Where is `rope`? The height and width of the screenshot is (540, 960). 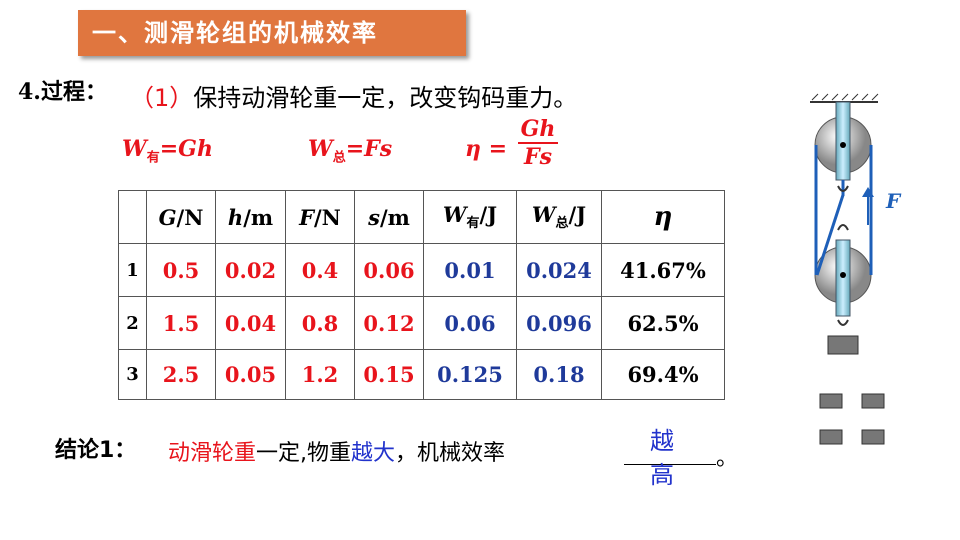 rope is located at coordinates (843, 210).